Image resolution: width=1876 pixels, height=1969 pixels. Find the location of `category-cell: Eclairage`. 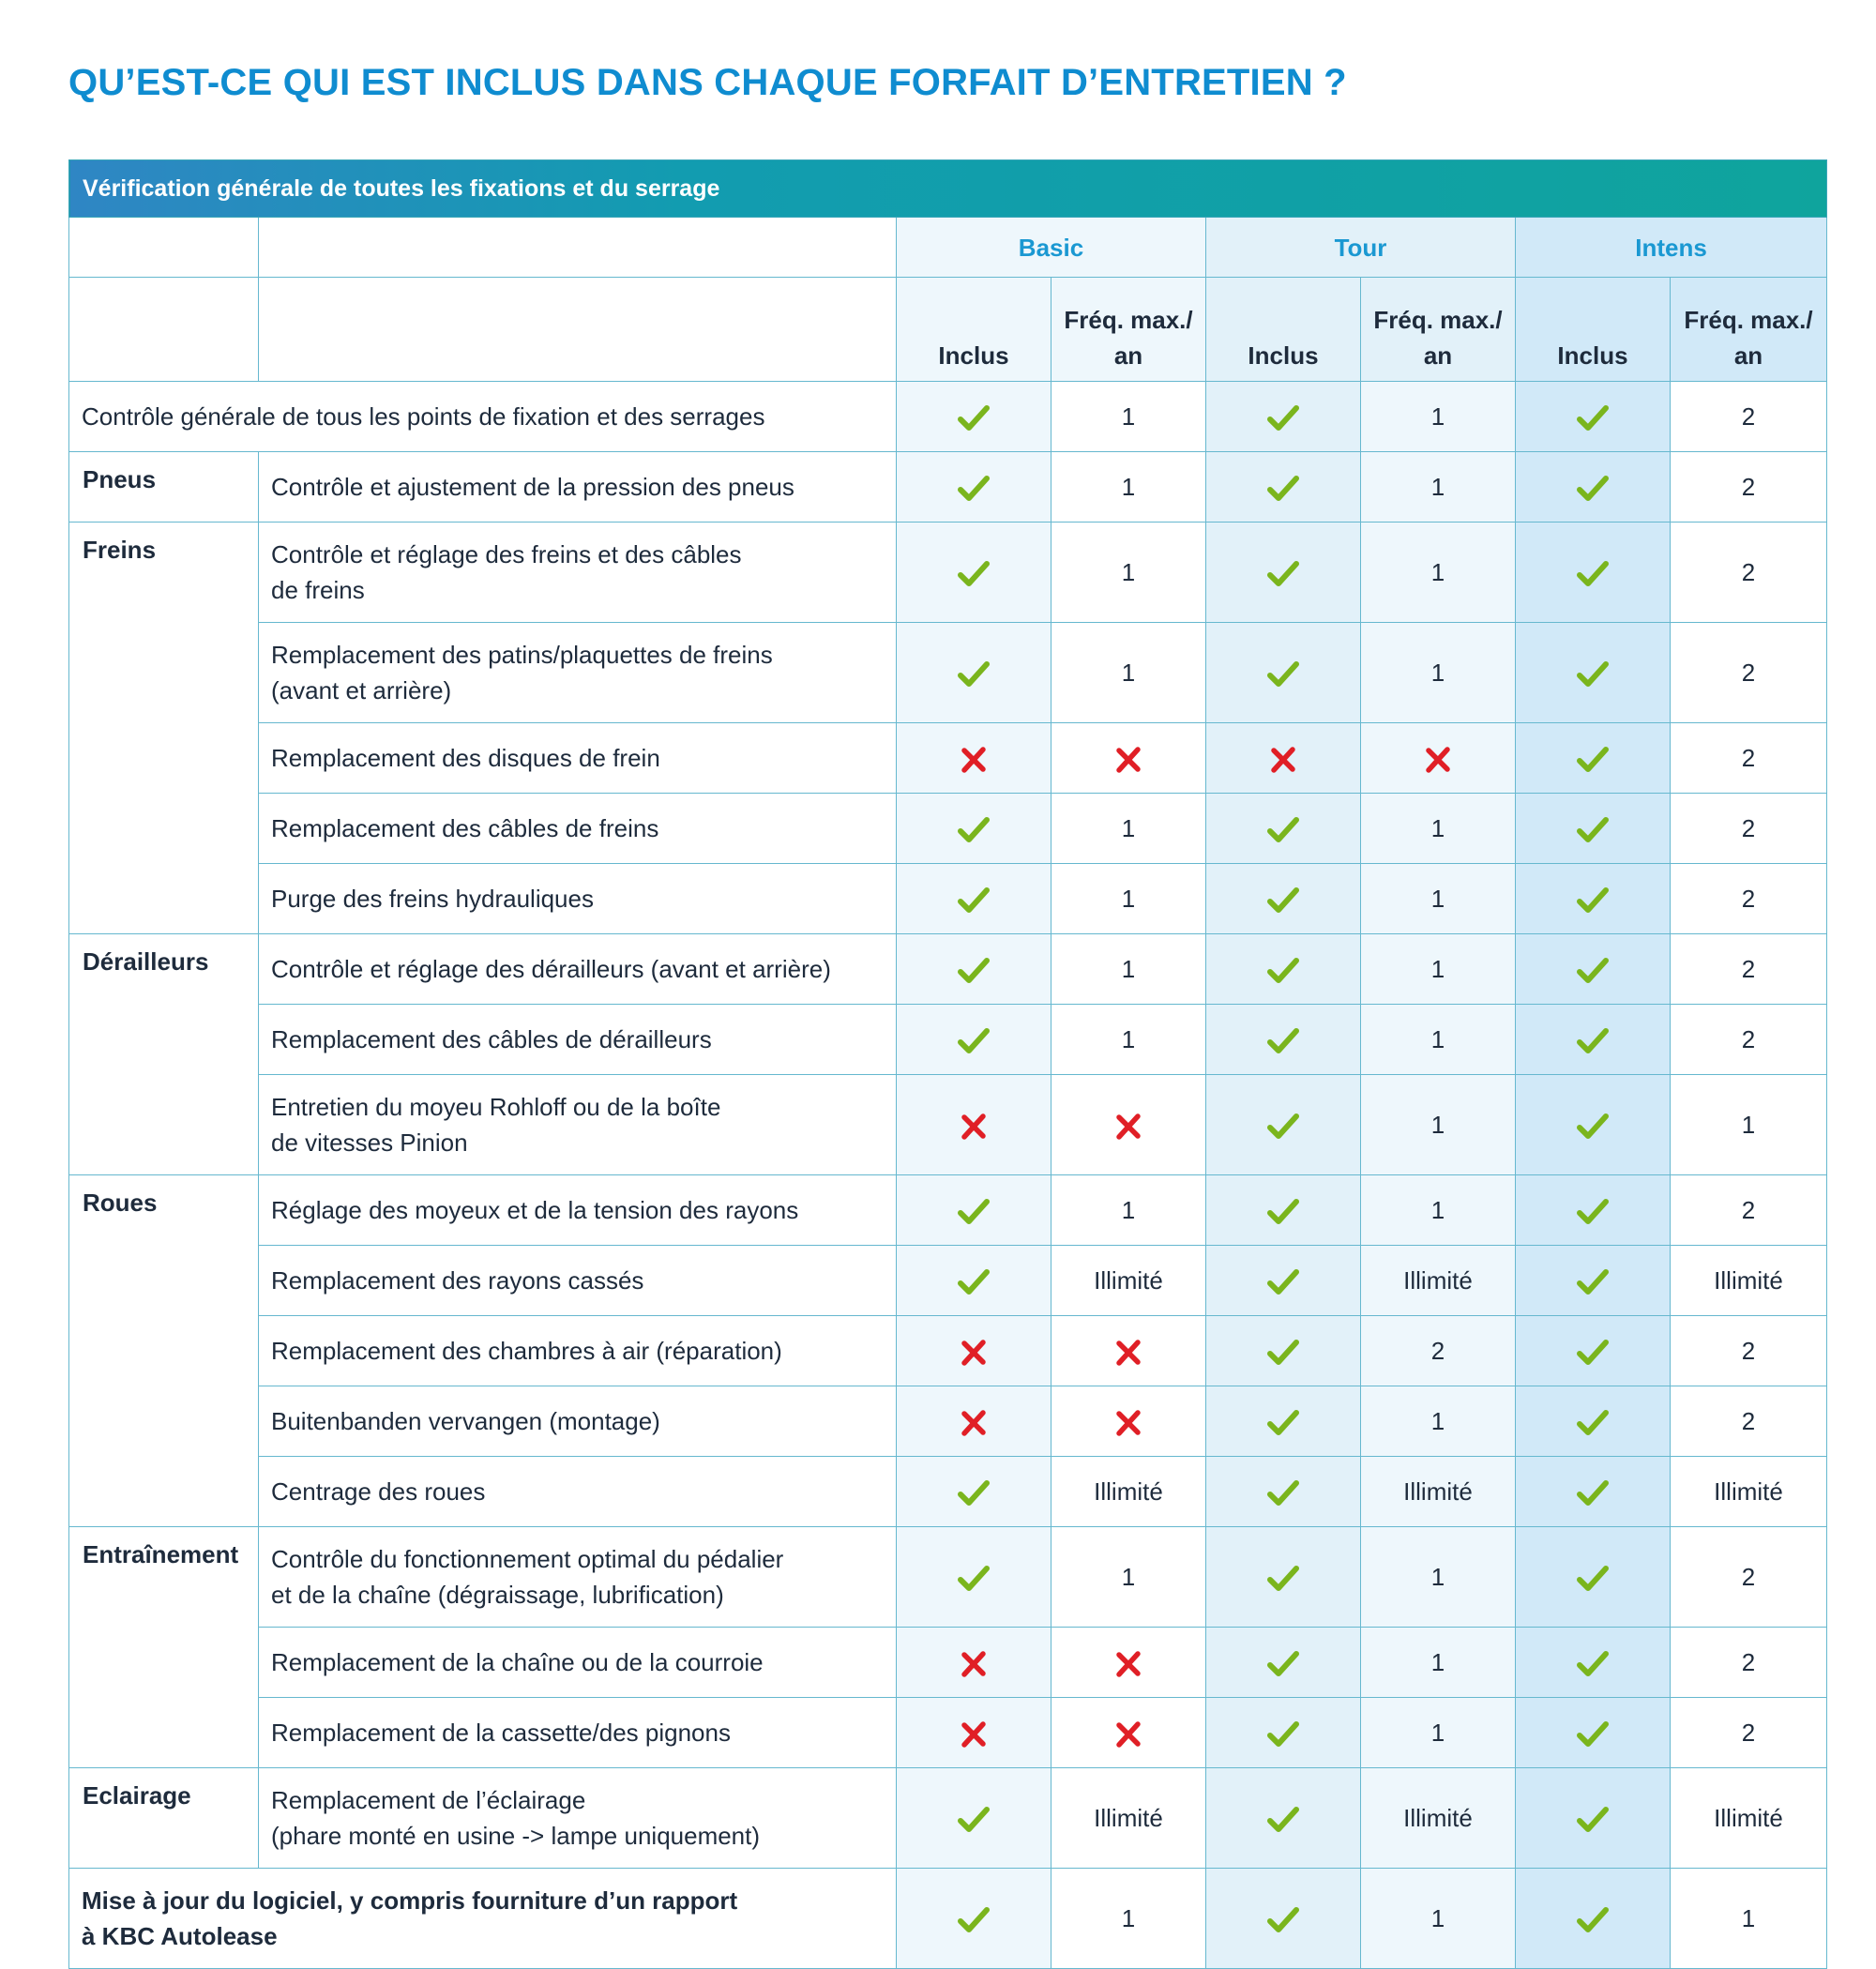

category-cell: Eclairage is located at coordinates (163, 1818).